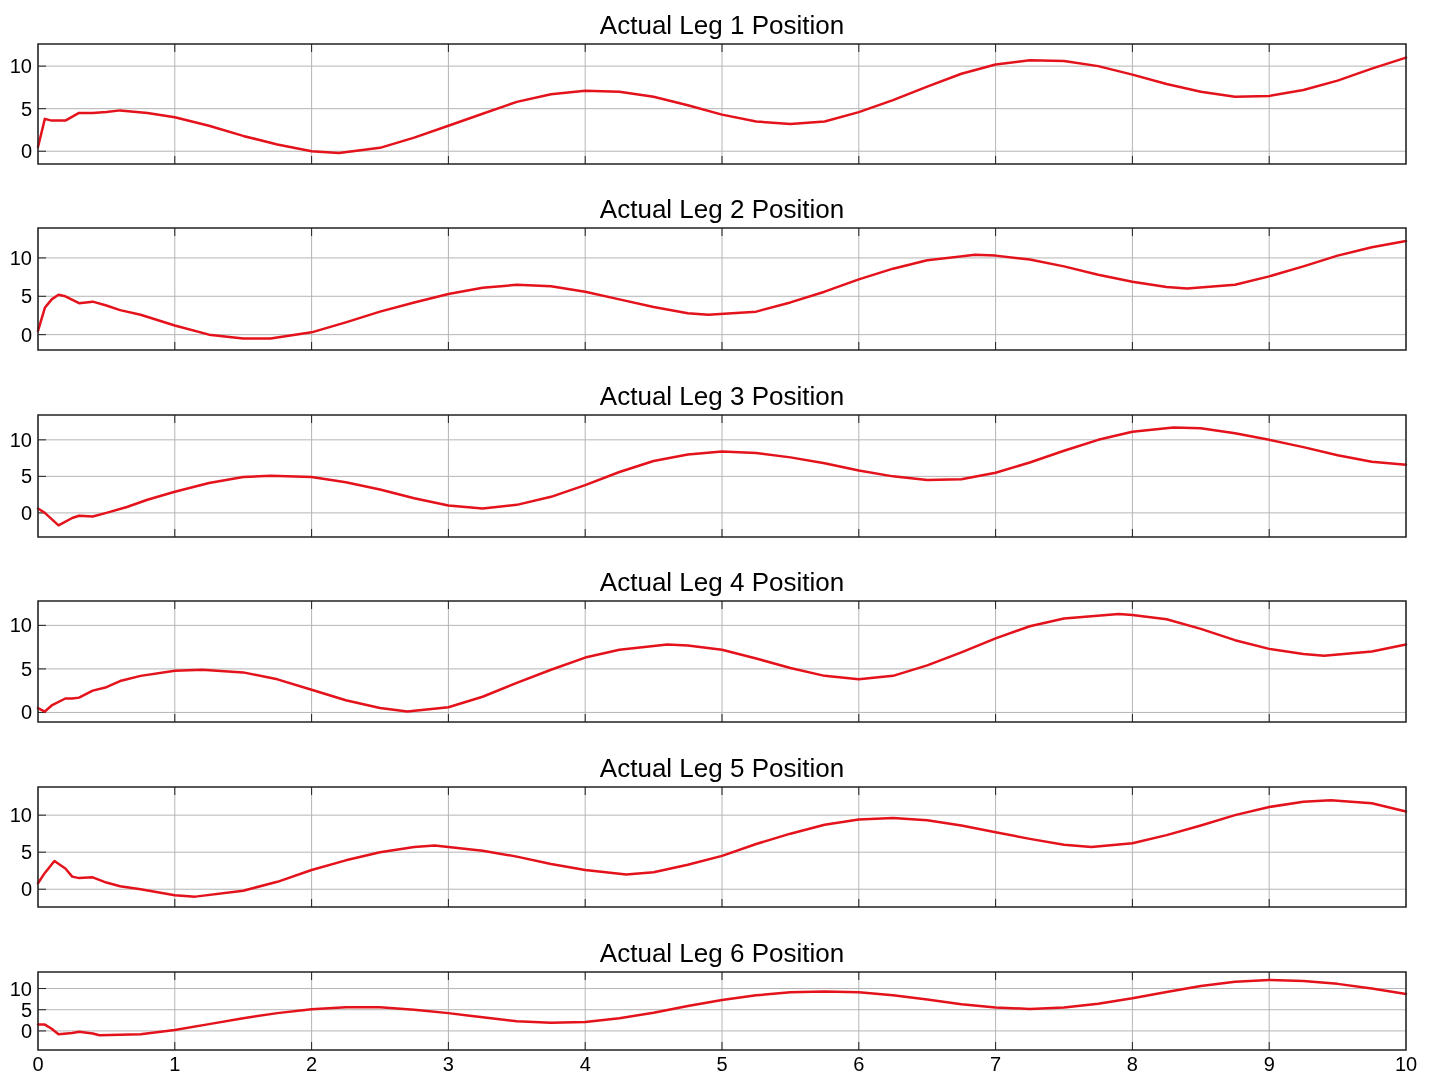  What do you see at coordinates (722, 1064) in the screenshot?
I see `x-tick-label: 5` at bounding box center [722, 1064].